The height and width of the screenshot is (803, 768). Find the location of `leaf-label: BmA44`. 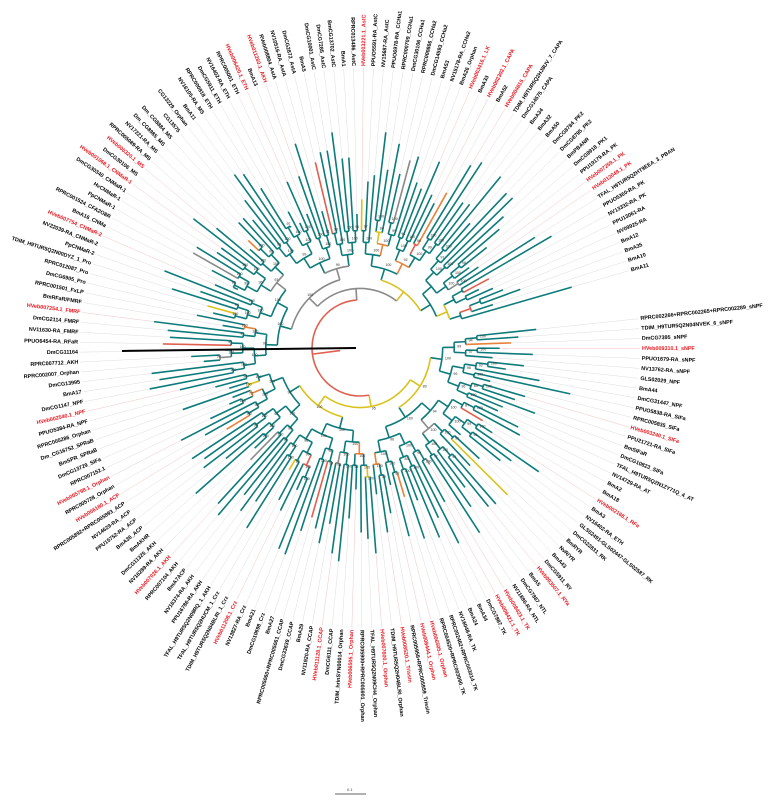

leaf-label: BmA44 is located at coordinates (648, 390).